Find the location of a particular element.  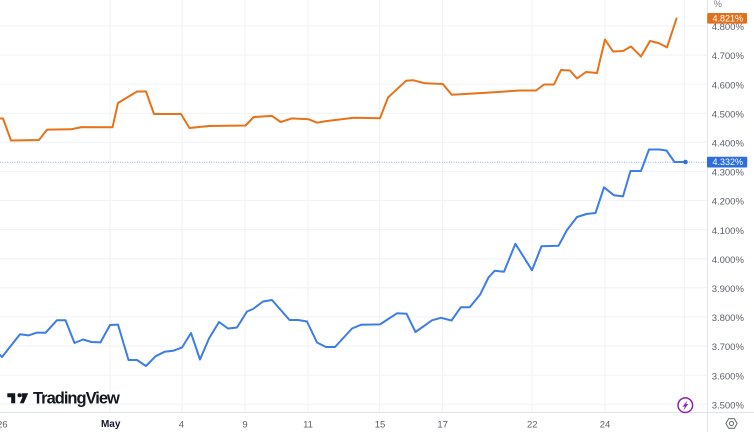

svg-text: 26 is located at coordinates (4, 424).